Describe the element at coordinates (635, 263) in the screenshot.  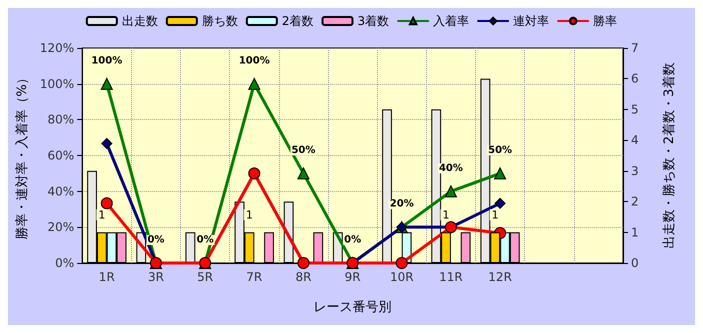
I see `y2-tick-label: 0` at that location.